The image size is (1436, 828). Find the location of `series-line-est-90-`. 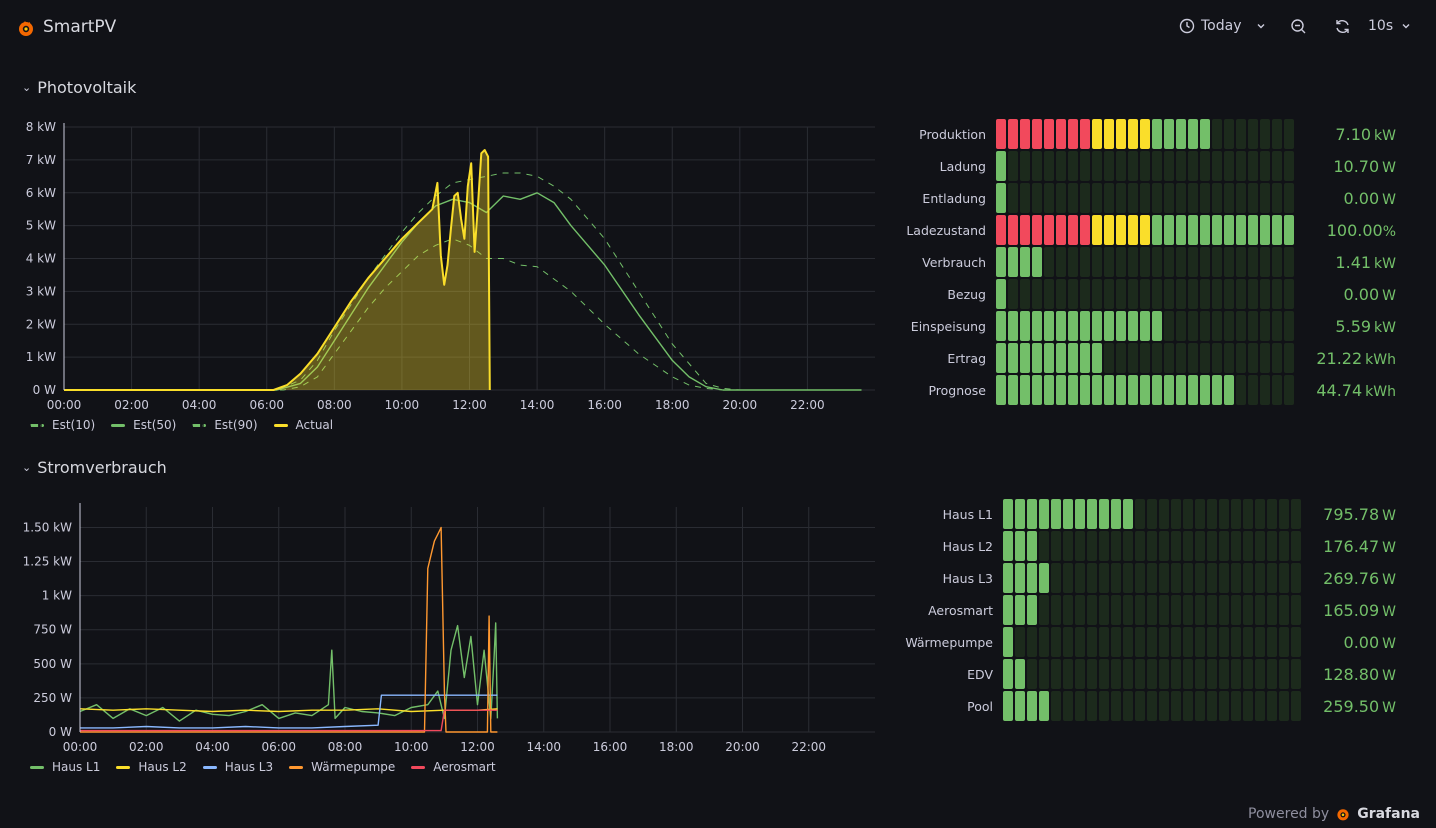

series-line-est-90- is located at coordinates (463, 281).